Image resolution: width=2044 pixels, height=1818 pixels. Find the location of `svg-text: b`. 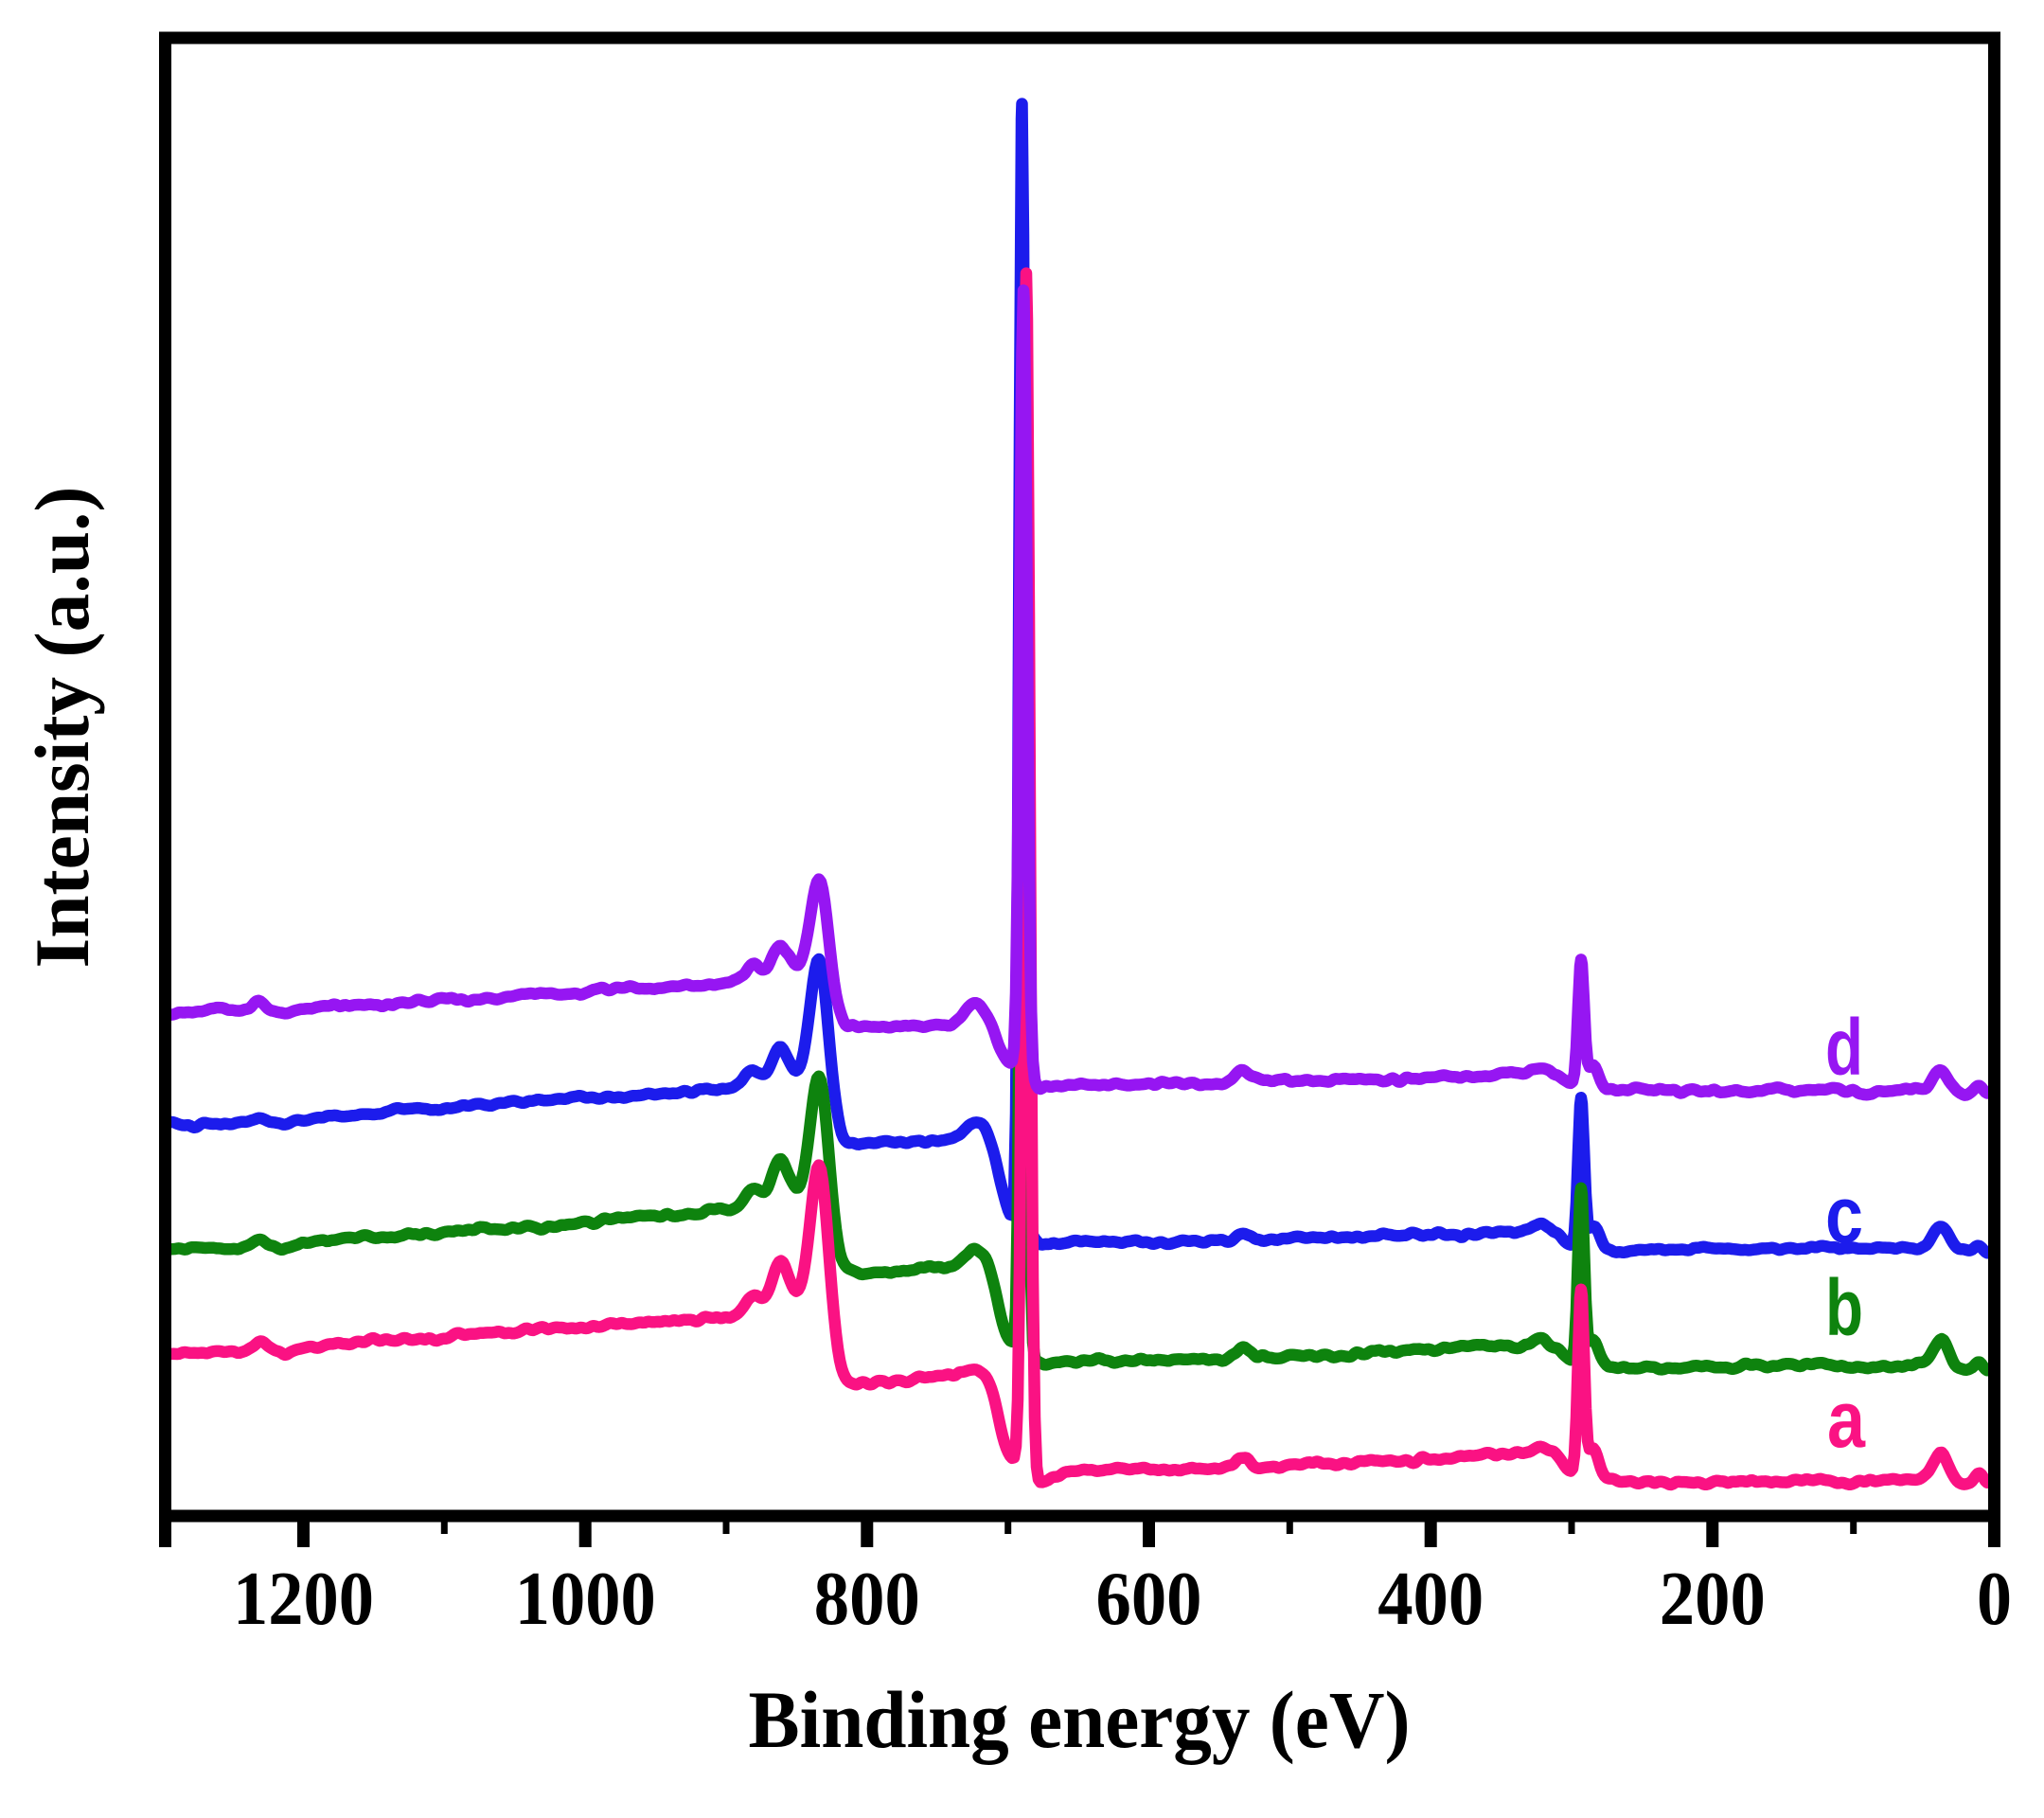

svg-text: b is located at coordinates (1844, 1307).